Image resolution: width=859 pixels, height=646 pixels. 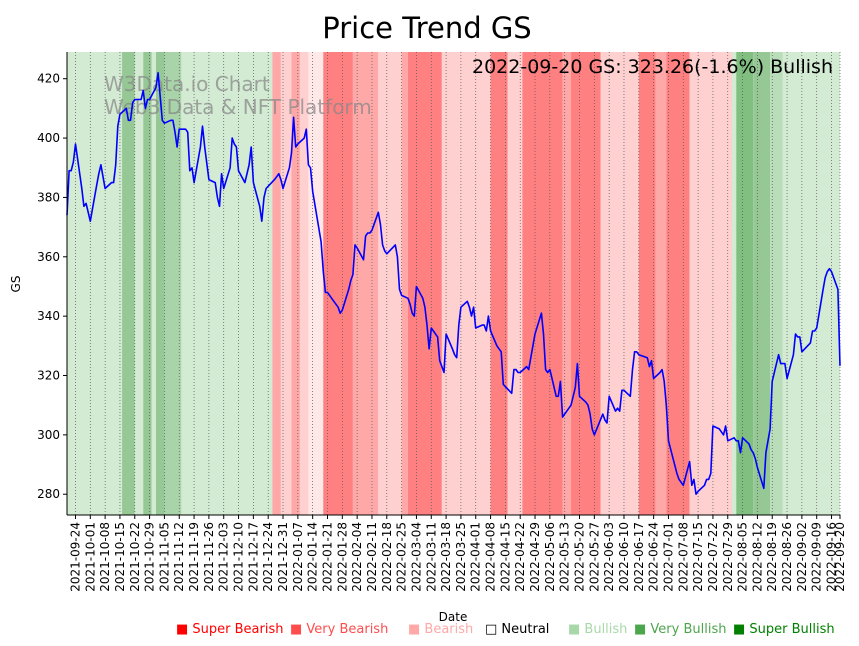 I want to click on x-tick-label-9: 2021-11-26, so click(x=209, y=557).